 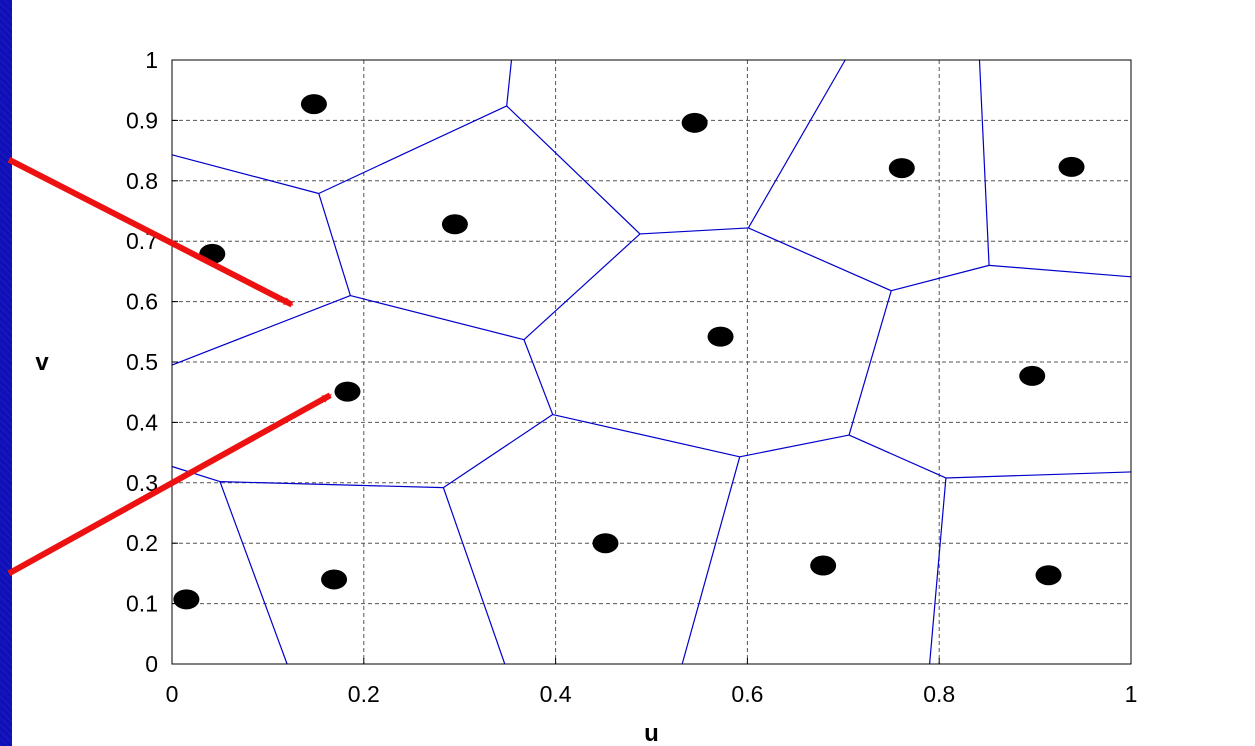 I want to click on x-tick-label: 0.8, so click(x=939, y=694).